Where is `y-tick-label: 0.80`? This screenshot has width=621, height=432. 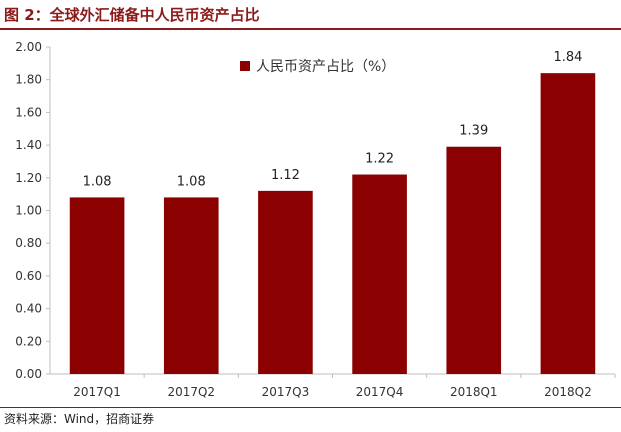 y-tick-label: 0.80 is located at coordinates (28, 243).